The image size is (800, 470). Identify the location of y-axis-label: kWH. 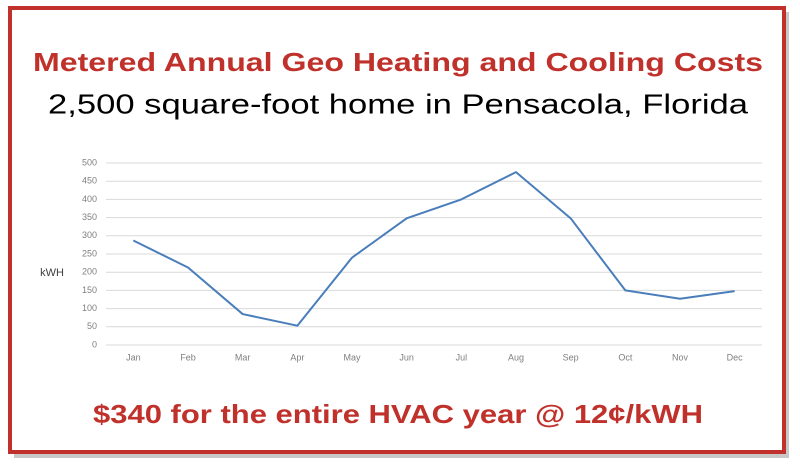
(52, 273).